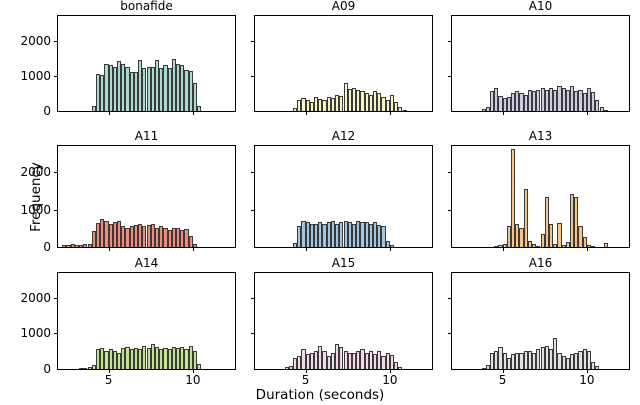 The width and height of the screenshot is (640, 405). Describe the element at coordinates (343, 263) in the screenshot. I see `panel-title: A15` at that location.